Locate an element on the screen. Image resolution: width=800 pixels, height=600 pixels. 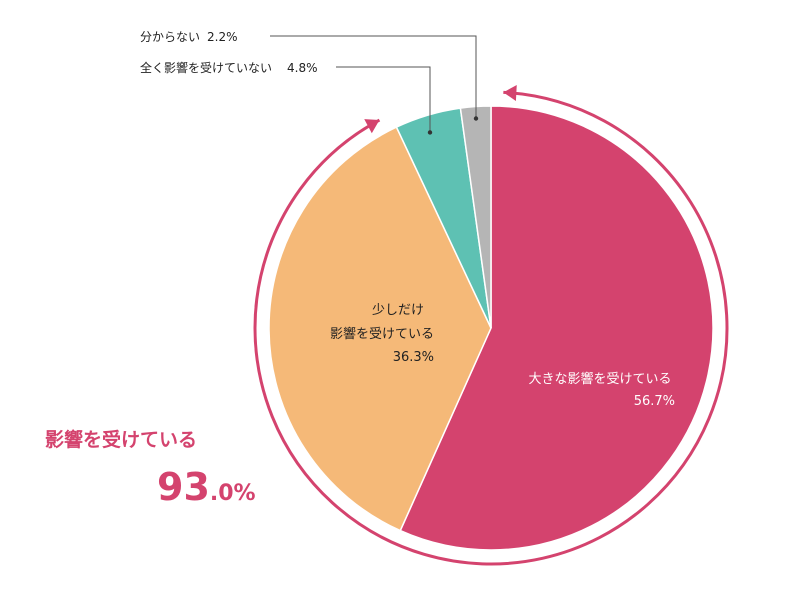
summary-arrow-start is located at coordinates (510, 93).